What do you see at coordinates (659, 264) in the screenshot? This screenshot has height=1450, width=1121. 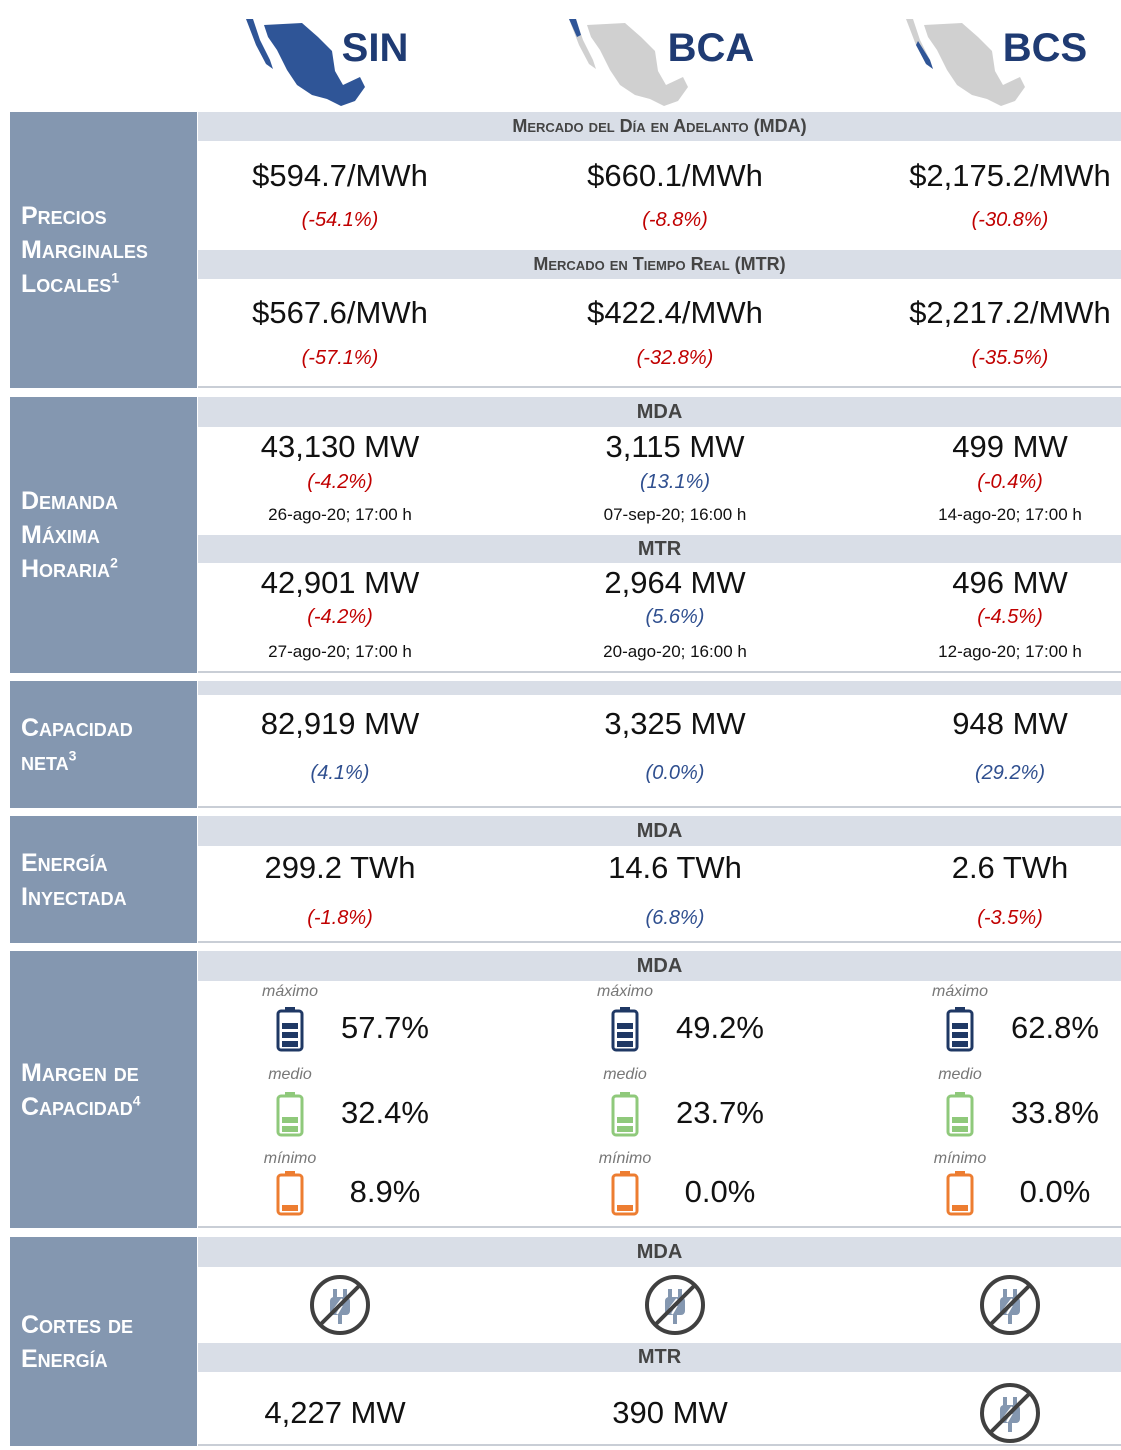 I see `section-header: Mercado en Tiempo Real (MTR)` at bounding box center [659, 264].